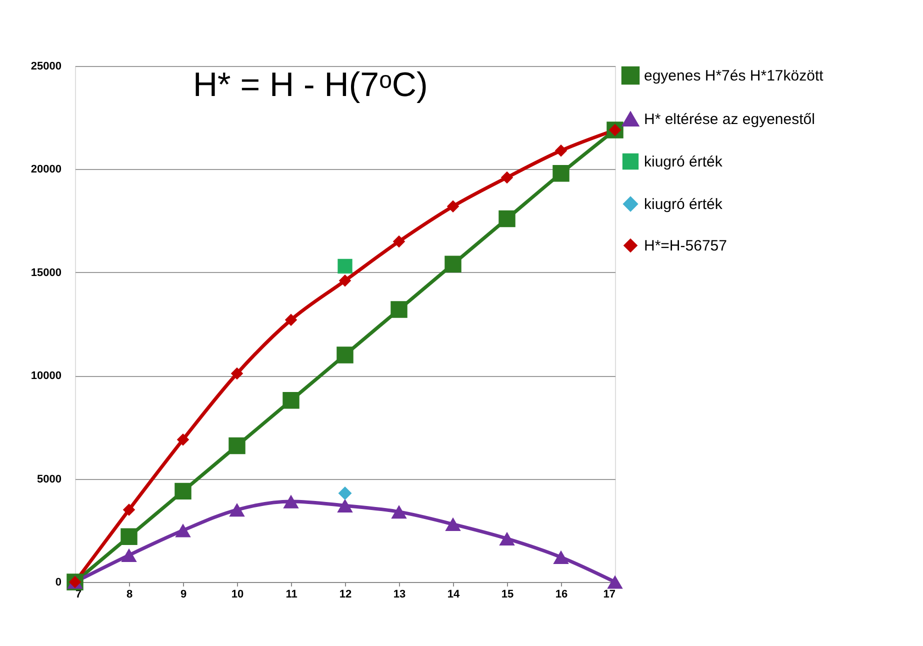 The image size is (923, 646). What do you see at coordinates (310, 85) in the screenshot?
I see `annotation: H* = H - H(7ᵒC)` at bounding box center [310, 85].